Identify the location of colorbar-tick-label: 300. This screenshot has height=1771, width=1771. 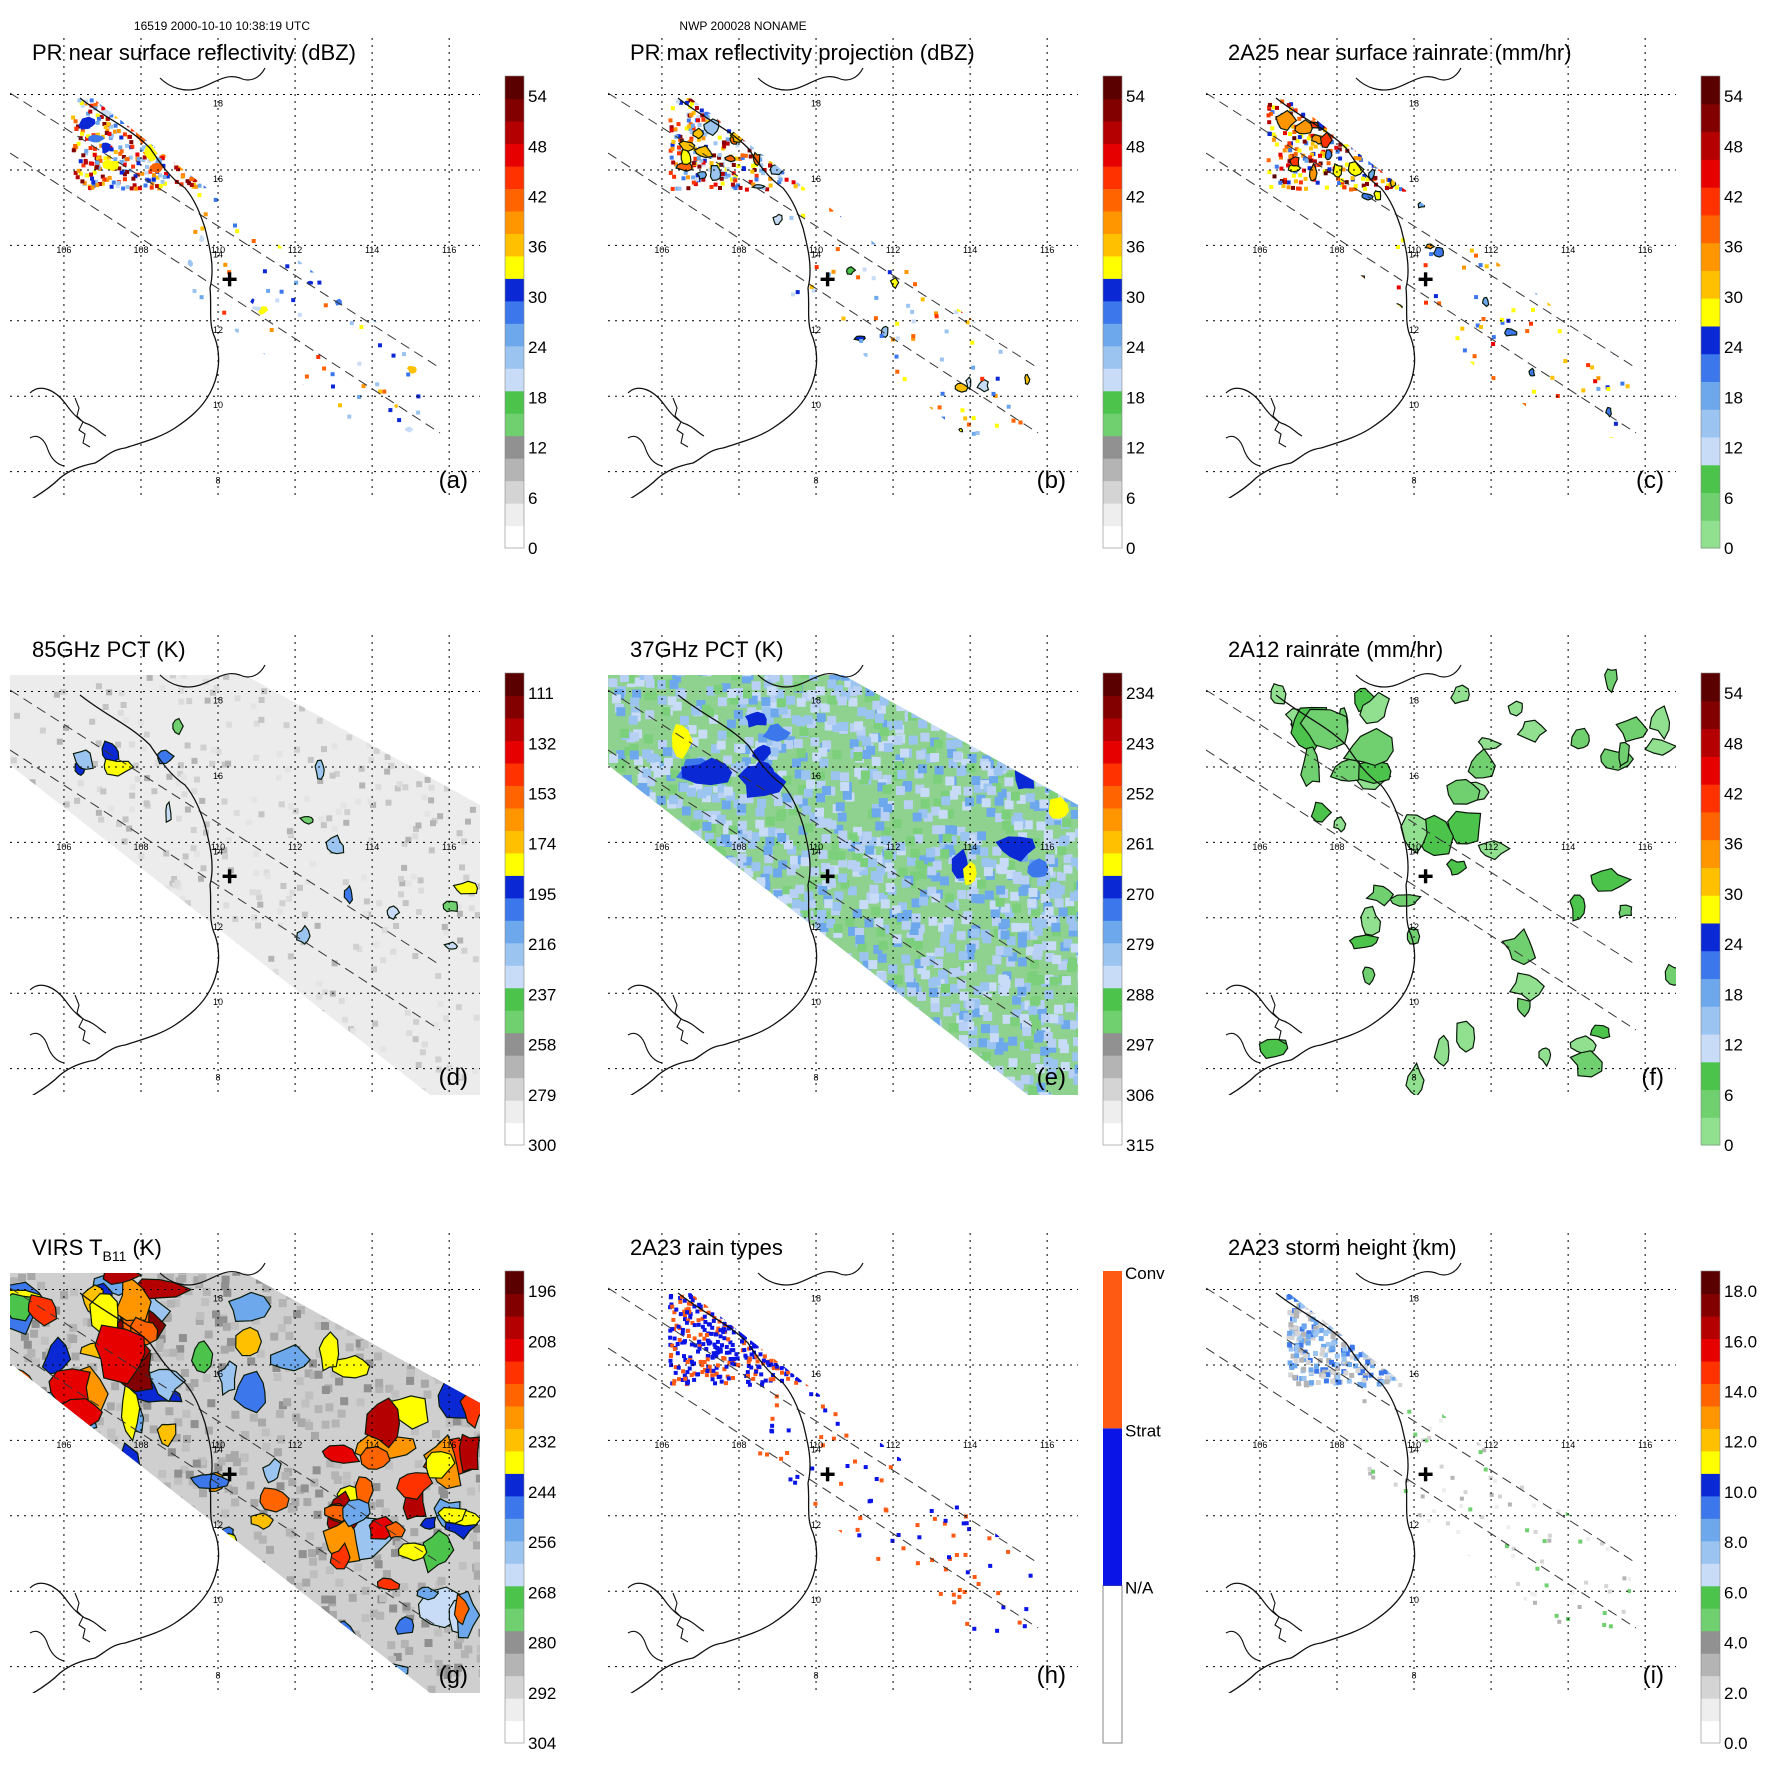
(542, 1145).